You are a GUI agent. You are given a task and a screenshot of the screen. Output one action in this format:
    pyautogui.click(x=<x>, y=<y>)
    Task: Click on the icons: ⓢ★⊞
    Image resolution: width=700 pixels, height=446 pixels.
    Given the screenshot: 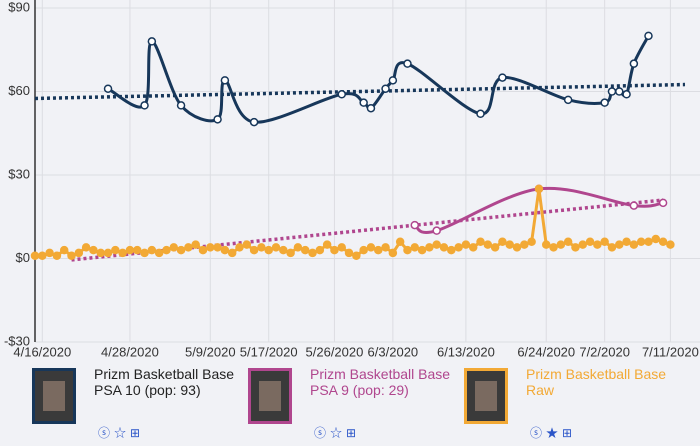 What is the action you would take?
    pyautogui.click(x=553, y=433)
    